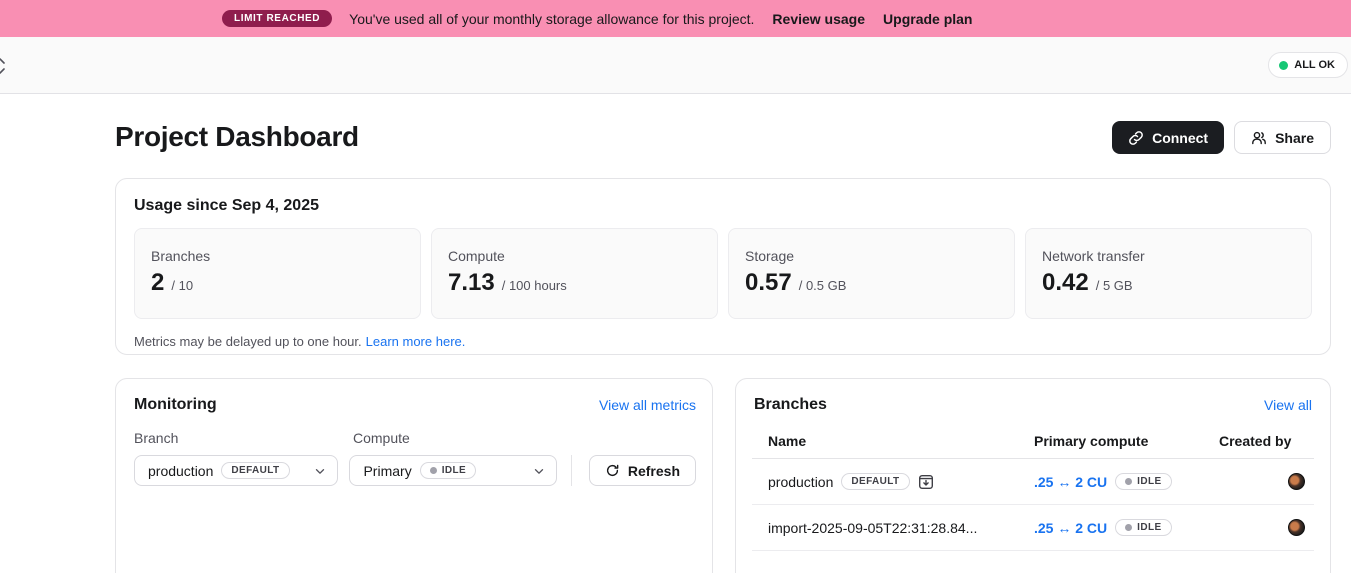 This screenshot has height=573, width=1351. What do you see at coordinates (675, 65) in the screenshot?
I see `top-bar: ALL OK` at bounding box center [675, 65].